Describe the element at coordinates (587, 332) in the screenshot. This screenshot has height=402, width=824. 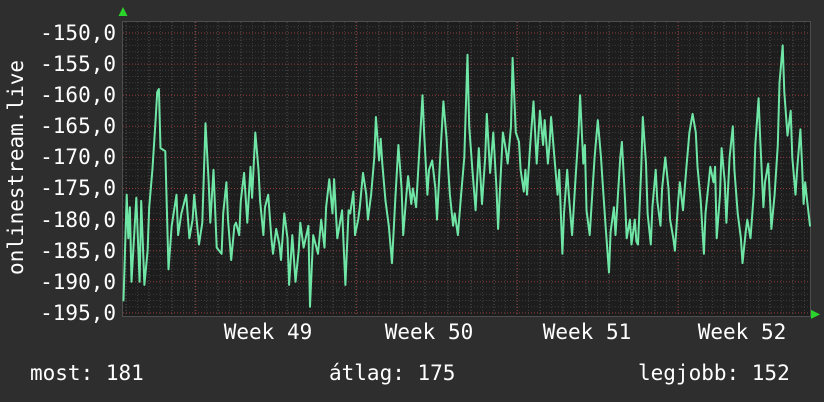
I see `x-axis-tick-label: Week 51` at that location.